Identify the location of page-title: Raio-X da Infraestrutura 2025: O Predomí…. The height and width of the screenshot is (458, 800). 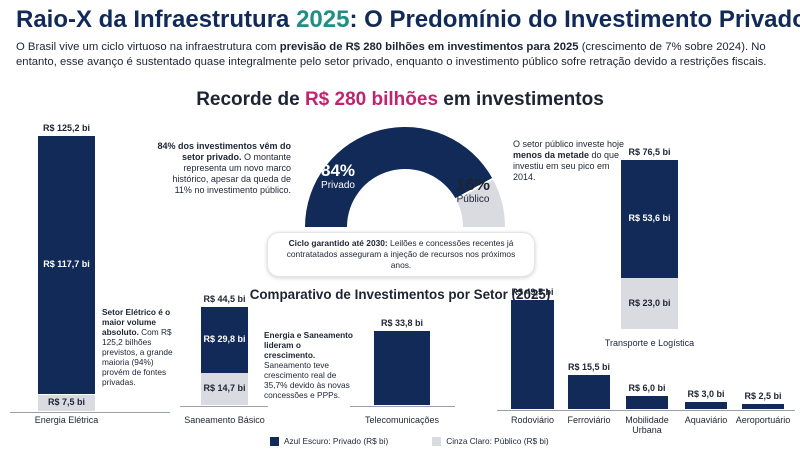
(408, 19).